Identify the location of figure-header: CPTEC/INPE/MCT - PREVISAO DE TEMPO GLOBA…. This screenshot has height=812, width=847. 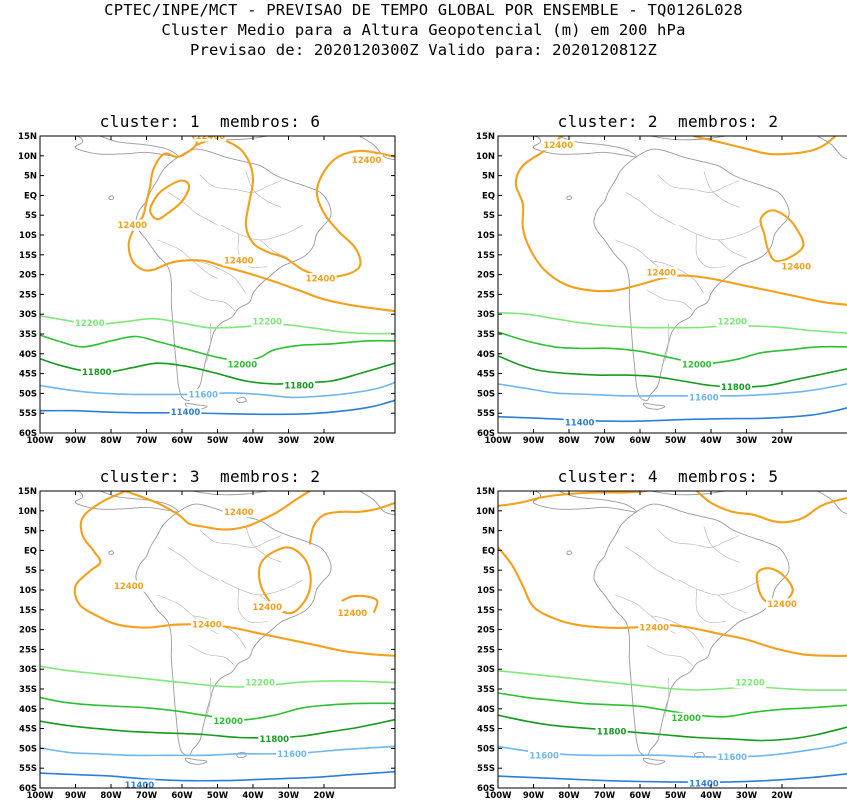
(423, 30).